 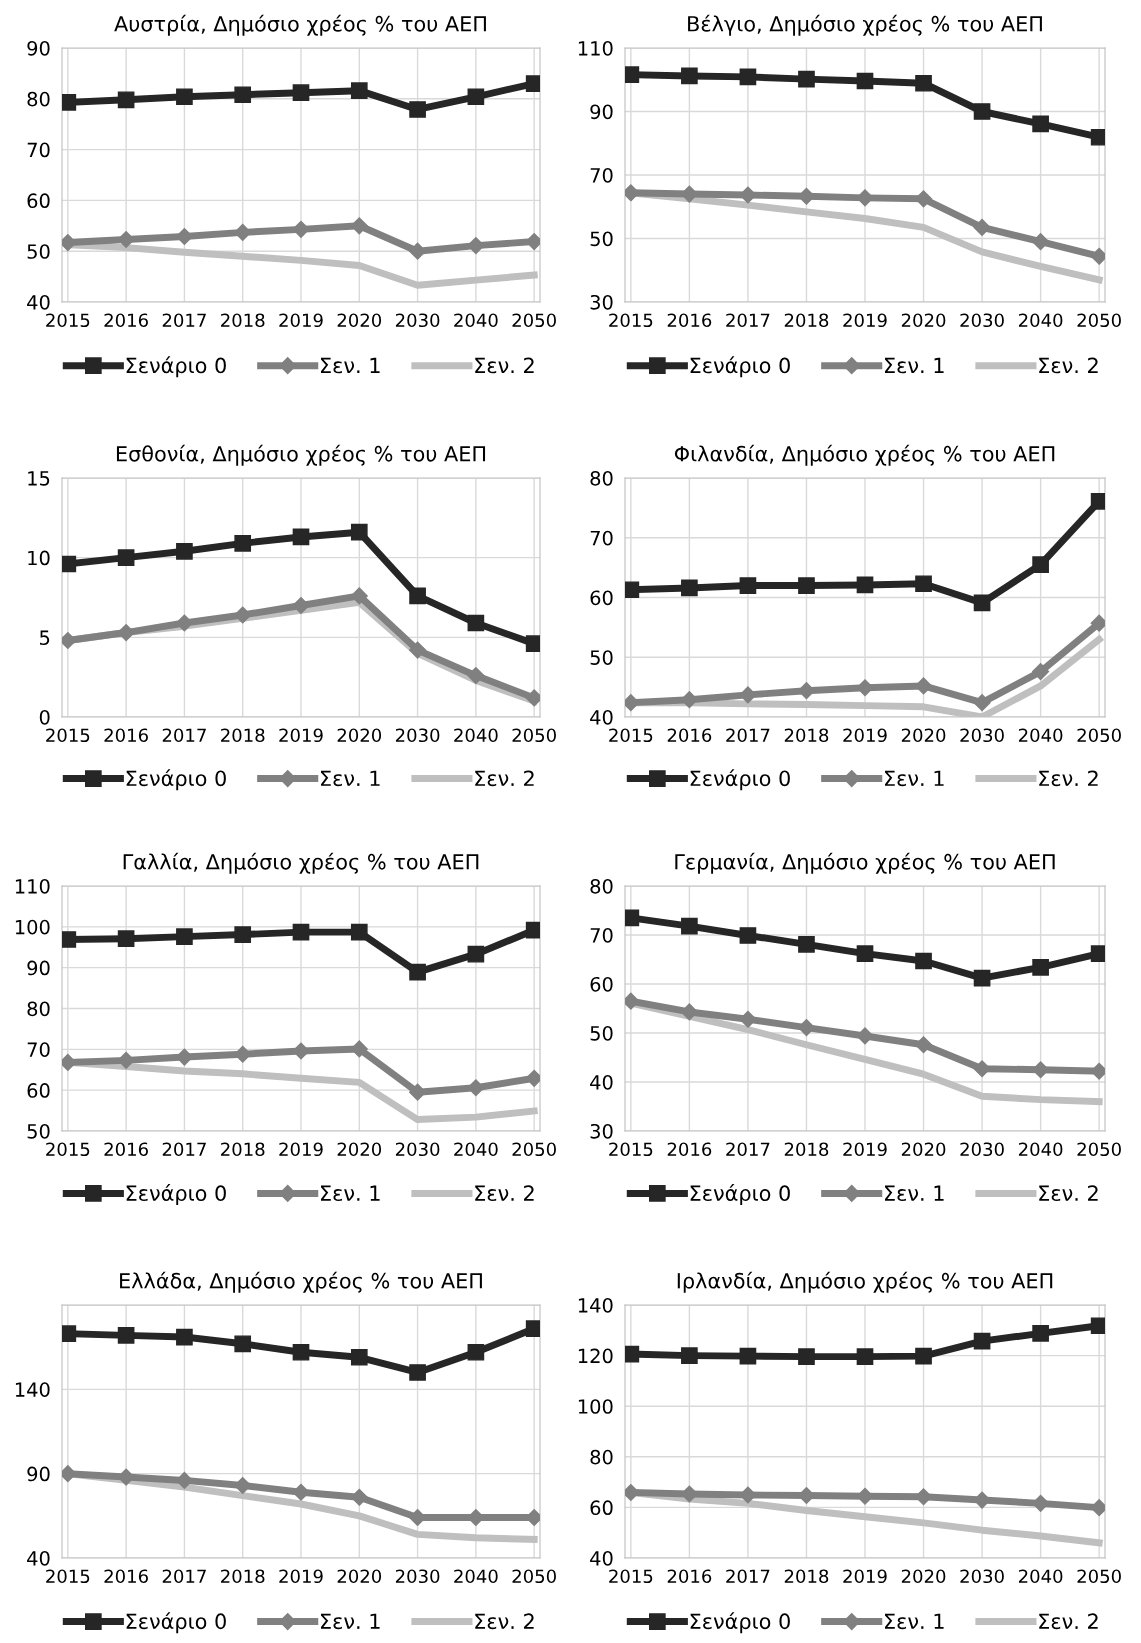 What do you see at coordinates (300, 25) in the screenshot?
I see `chart-title: Αυστρία, Δημόσιο χρέος % του ΑΕΠ` at bounding box center [300, 25].